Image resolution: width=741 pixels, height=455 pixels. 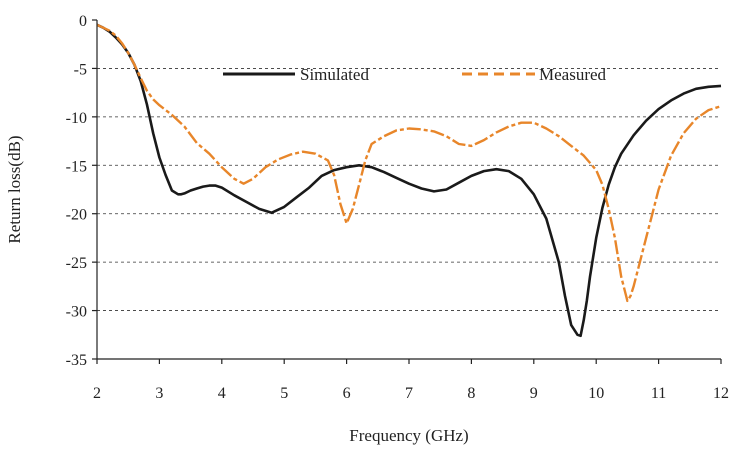 I want to click on y-tick-label: 0, so click(x=83, y=21).